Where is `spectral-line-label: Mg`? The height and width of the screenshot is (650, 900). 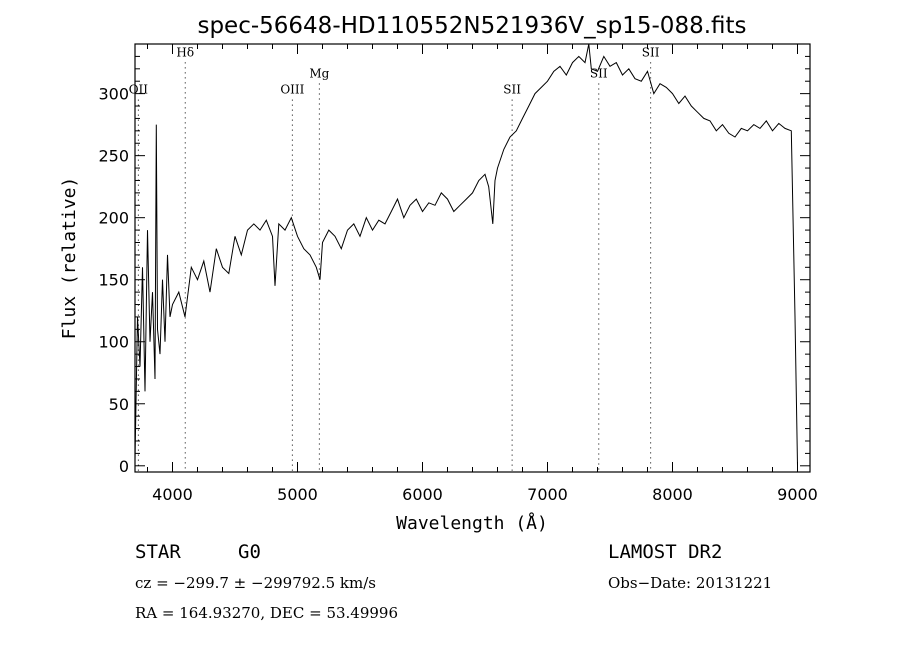 spectral-line-label: Mg is located at coordinates (319, 73).